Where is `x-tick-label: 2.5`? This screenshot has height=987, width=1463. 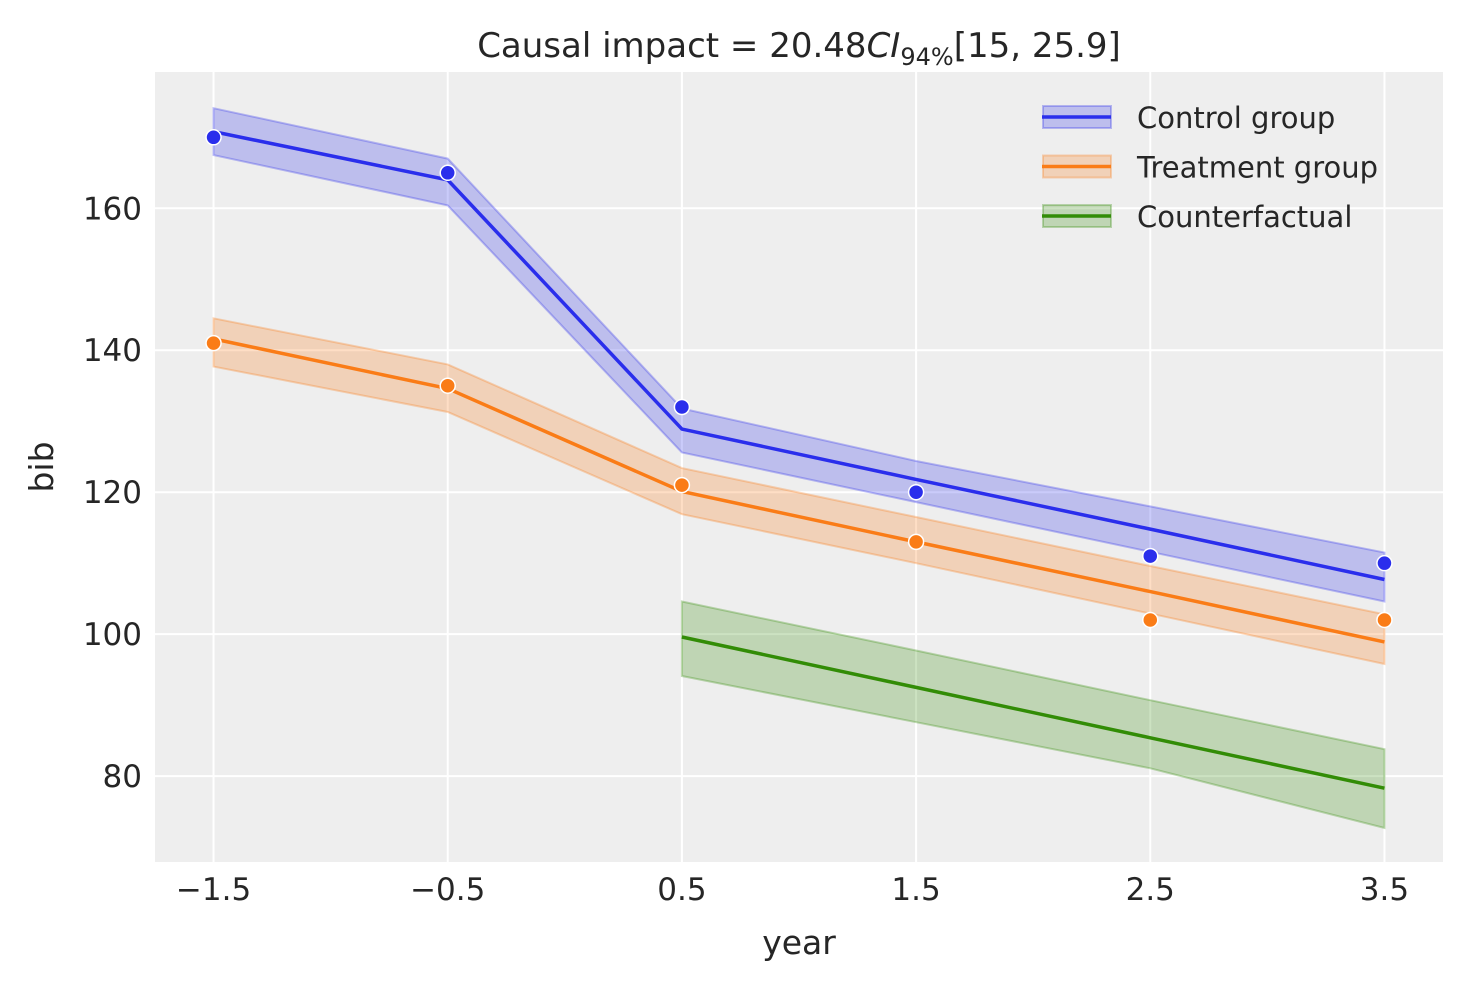 x-tick-label: 2.5 is located at coordinates (1150, 890).